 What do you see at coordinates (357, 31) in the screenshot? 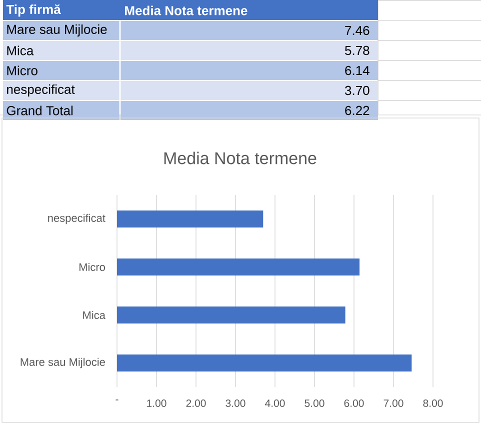
I see `text: 7.46` at bounding box center [357, 31].